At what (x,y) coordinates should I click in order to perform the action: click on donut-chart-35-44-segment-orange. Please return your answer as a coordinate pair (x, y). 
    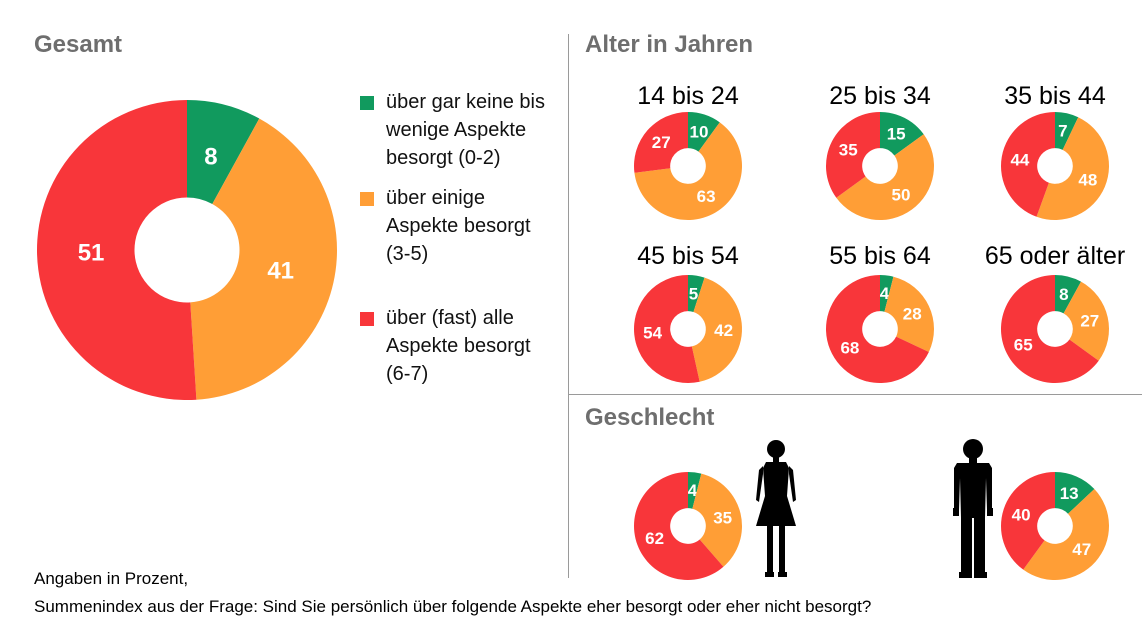
    Looking at the image, I should click on (1072, 168).